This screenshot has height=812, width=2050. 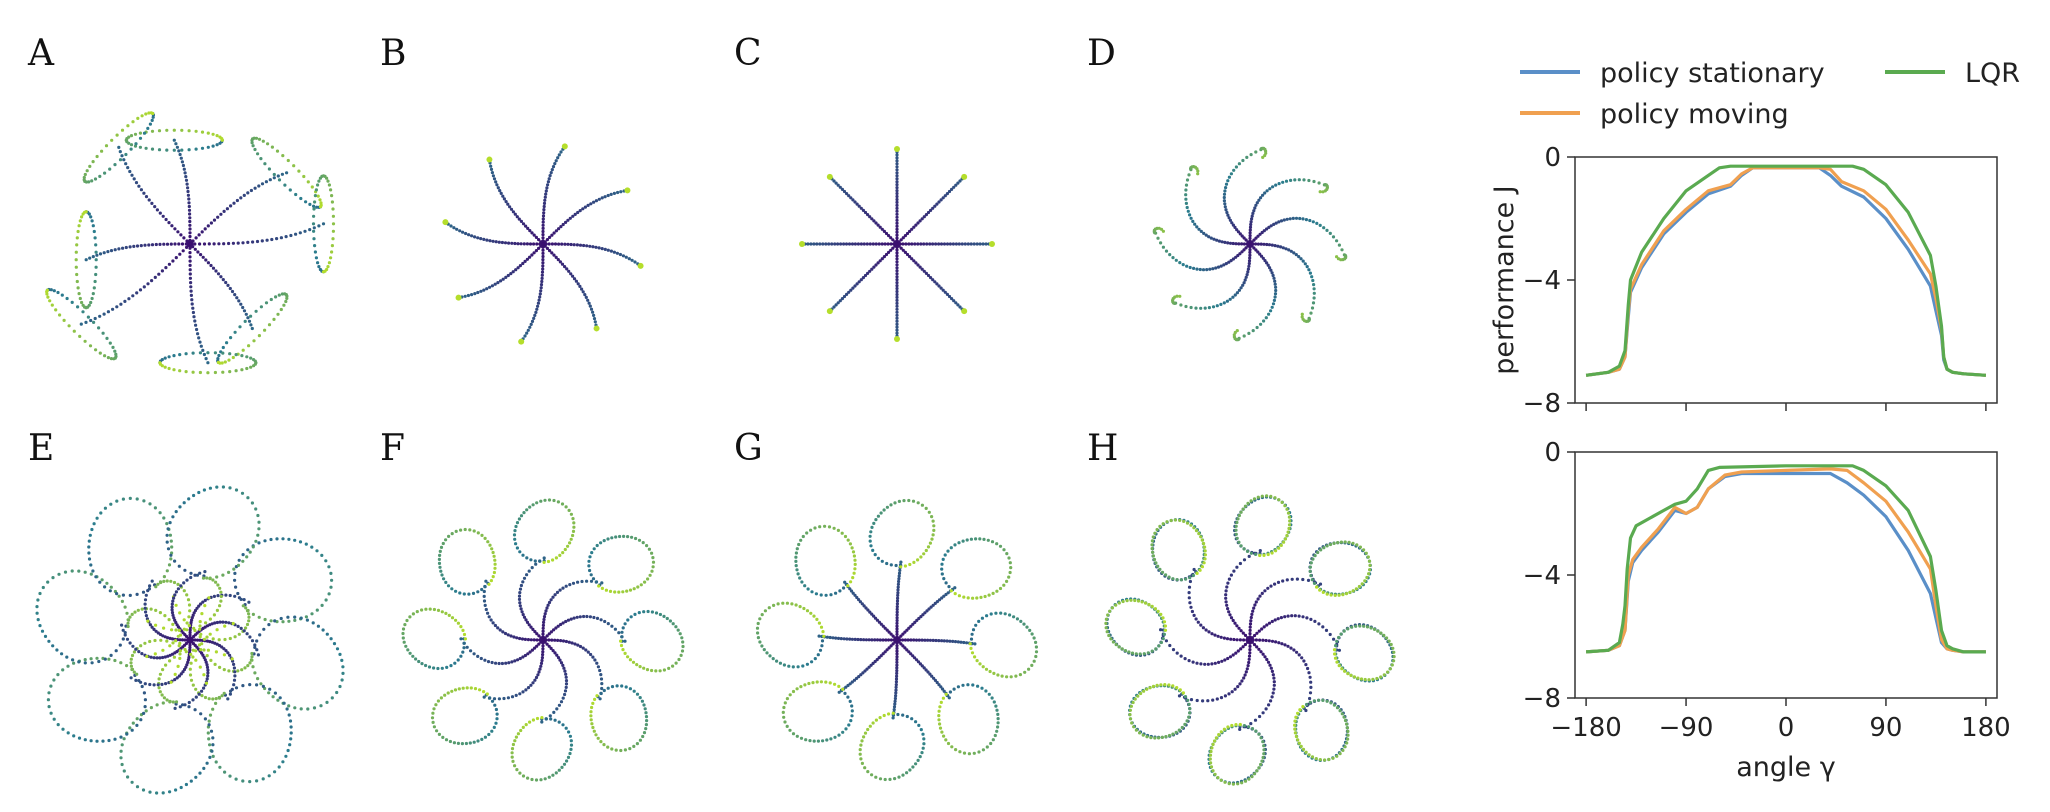 What do you see at coordinates (1102, 448) in the screenshot?
I see `panel-letter: H` at bounding box center [1102, 448].